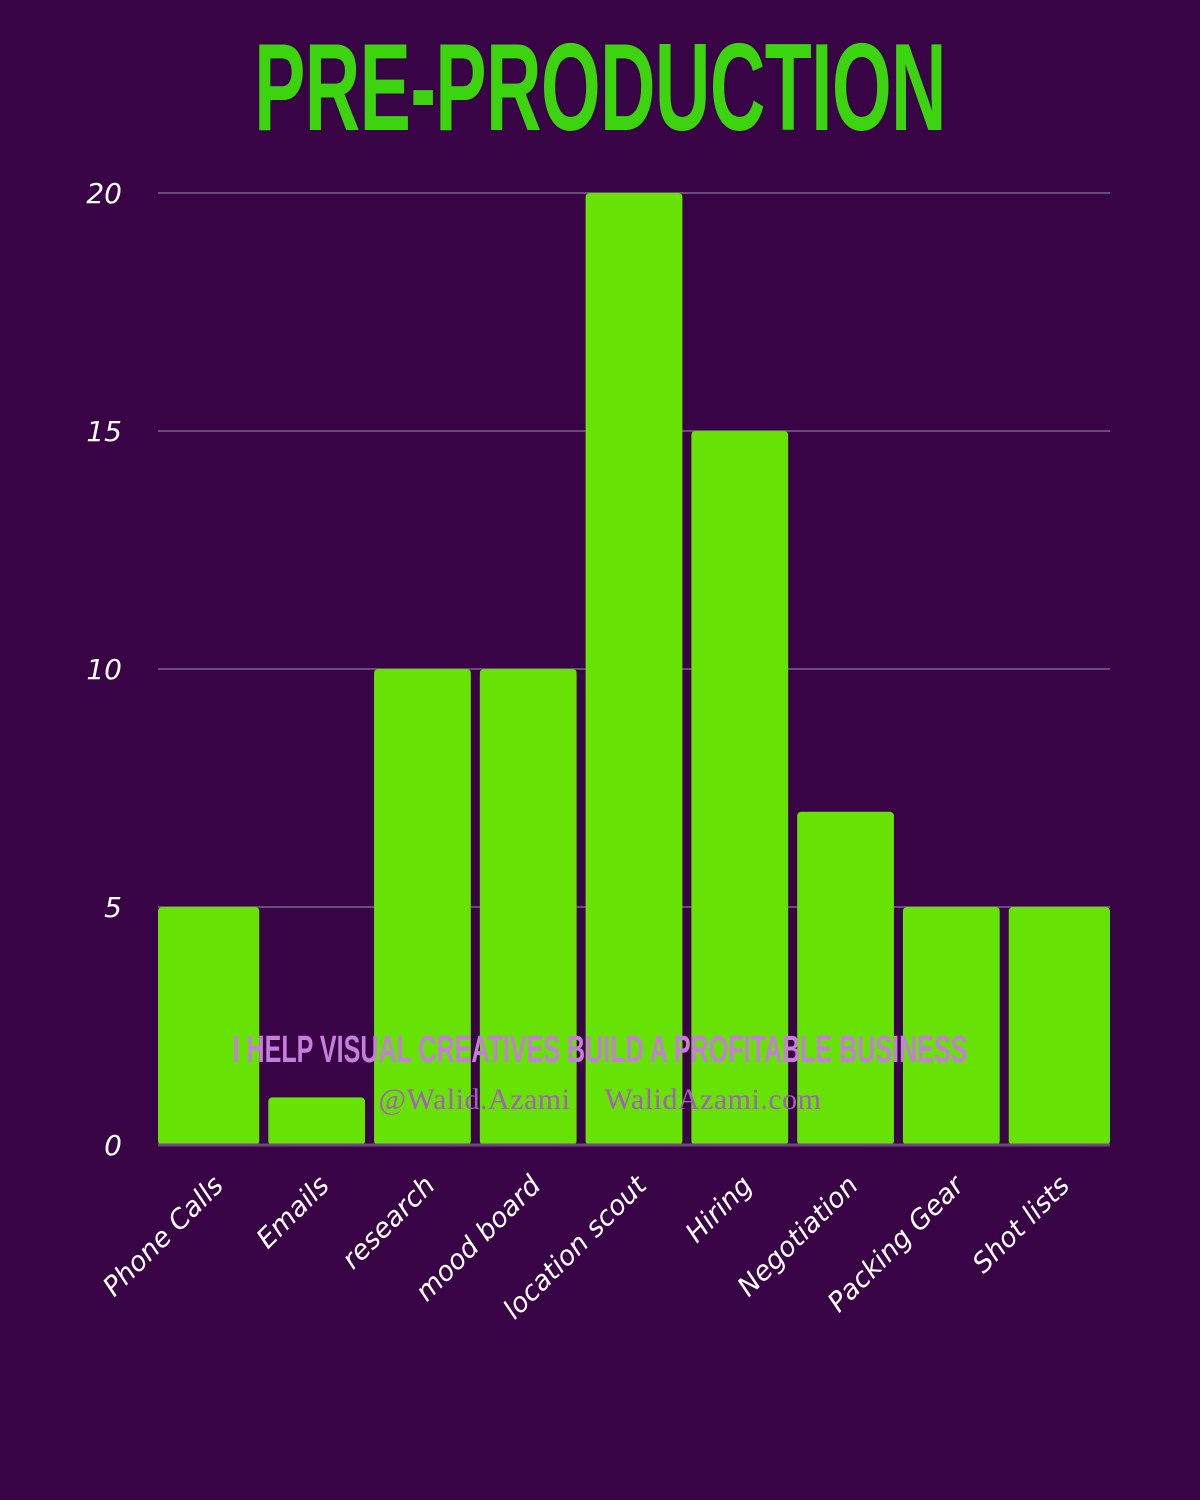 Image resolution: width=1200 pixels, height=1500 pixels. What do you see at coordinates (474, 1099) in the screenshot?
I see `social-handle: @Walid.Azami` at bounding box center [474, 1099].